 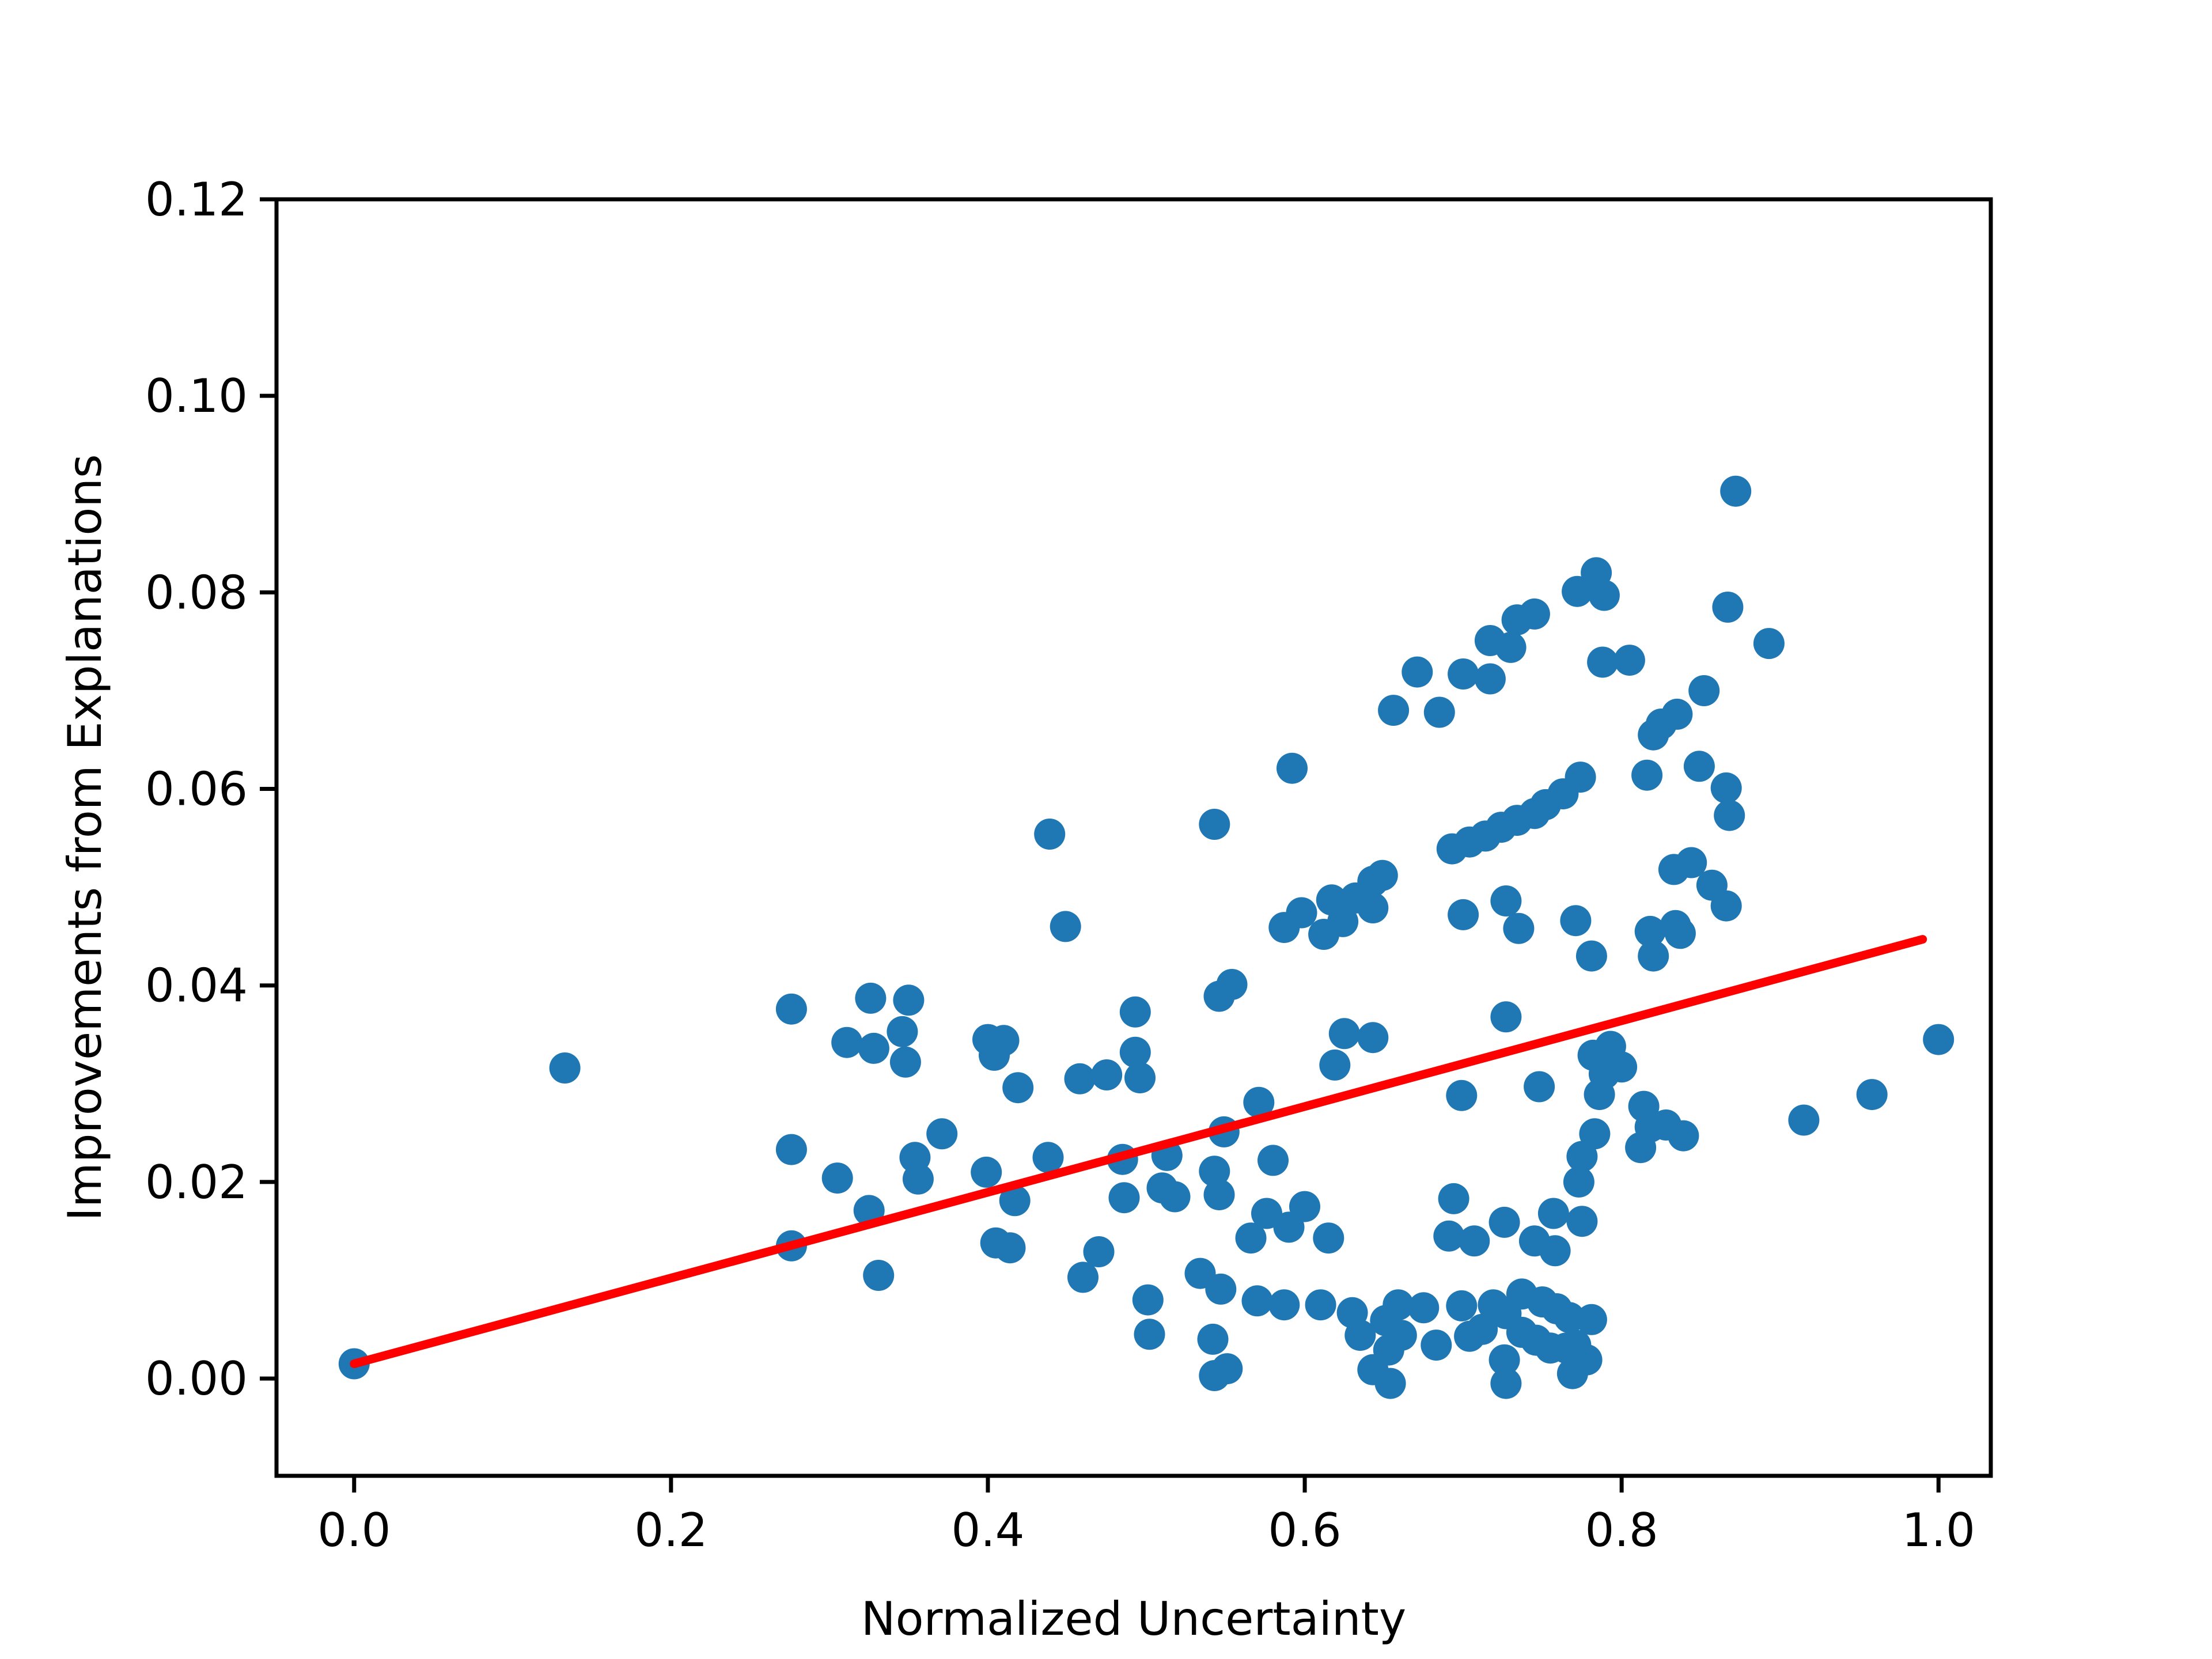 What do you see at coordinates (670, 1530) in the screenshot?
I see `x-tick-label: 0.2` at bounding box center [670, 1530].